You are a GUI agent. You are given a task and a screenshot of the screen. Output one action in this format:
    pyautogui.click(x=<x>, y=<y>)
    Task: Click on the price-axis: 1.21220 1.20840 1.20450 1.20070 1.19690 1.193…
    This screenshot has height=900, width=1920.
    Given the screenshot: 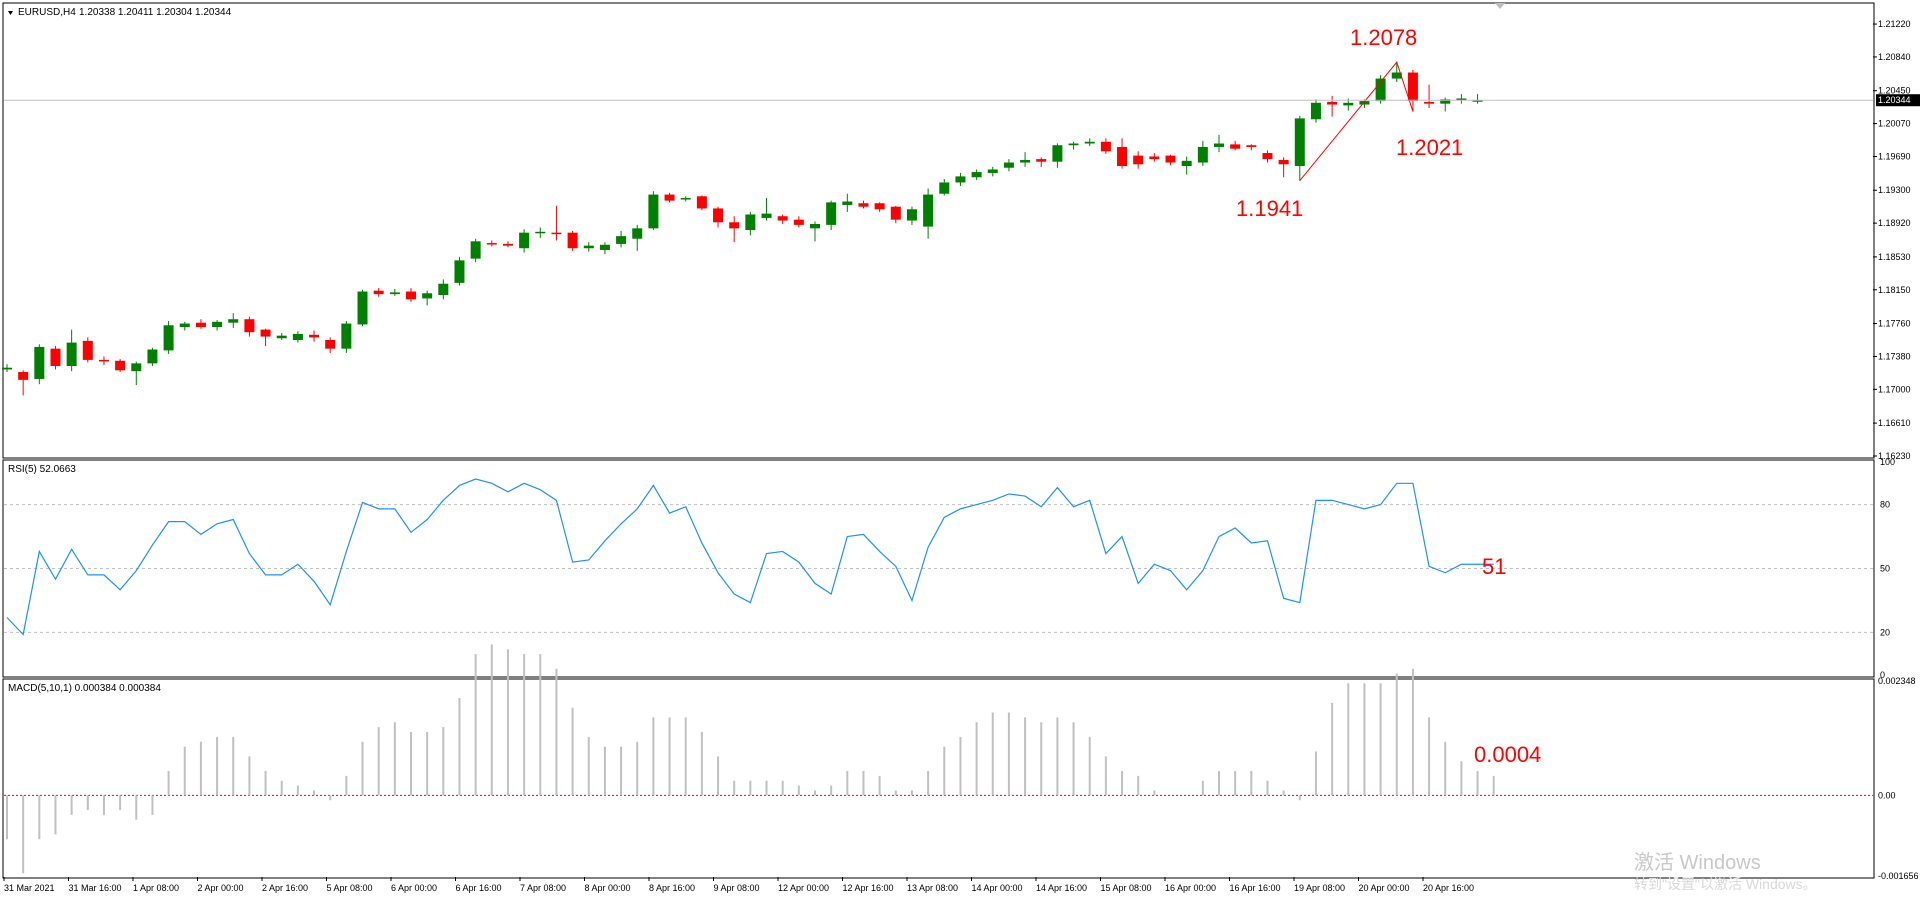 What is the action you would take?
    pyautogui.click(x=1892, y=240)
    